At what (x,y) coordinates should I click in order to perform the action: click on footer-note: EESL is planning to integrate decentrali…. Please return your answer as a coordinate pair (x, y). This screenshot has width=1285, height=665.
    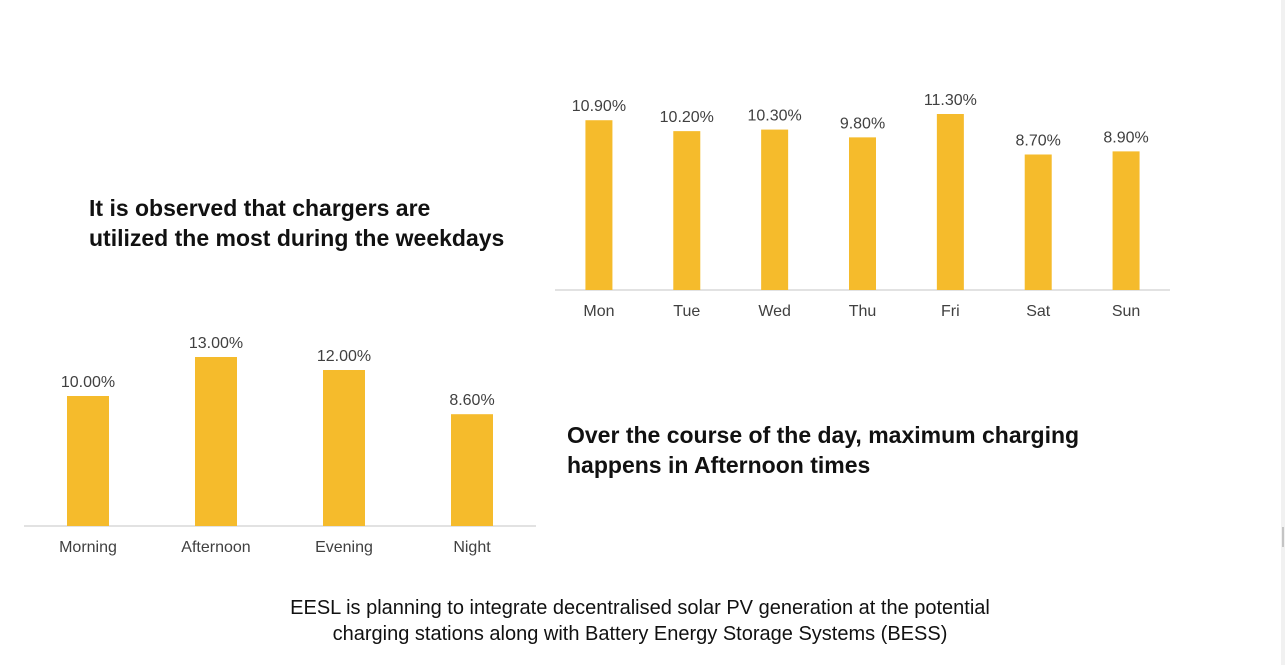
    Looking at the image, I should click on (640, 621).